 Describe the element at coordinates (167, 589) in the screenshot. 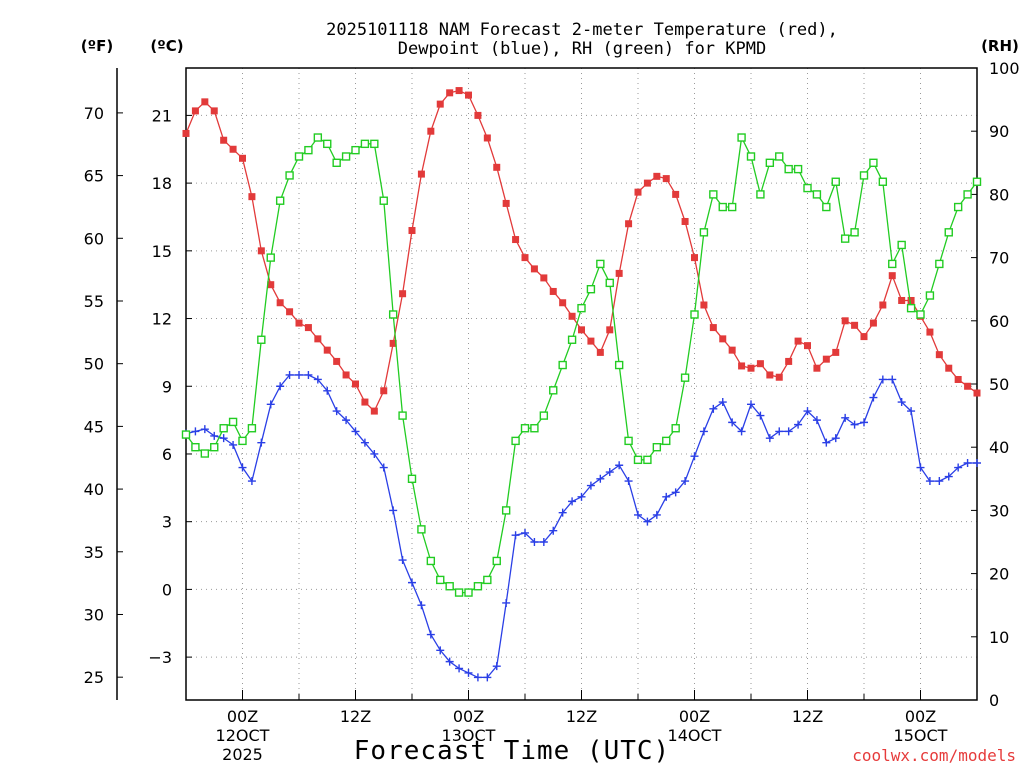

I see `celsius-tick-label: 0` at that location.